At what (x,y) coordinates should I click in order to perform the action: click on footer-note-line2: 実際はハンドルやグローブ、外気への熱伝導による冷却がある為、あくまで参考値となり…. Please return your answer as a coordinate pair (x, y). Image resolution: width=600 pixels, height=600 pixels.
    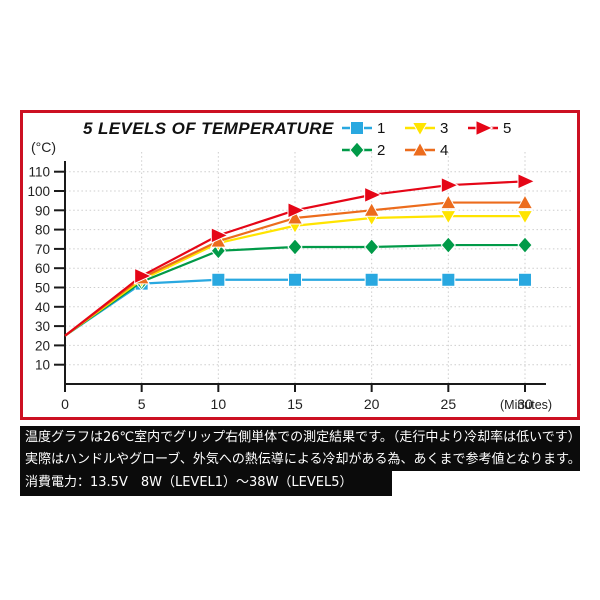
    Looking at the image, I should click on (303, 459).